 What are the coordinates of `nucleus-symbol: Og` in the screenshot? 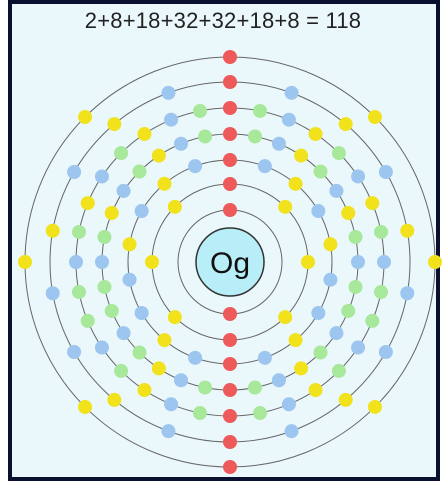 It's located at (230, 263).